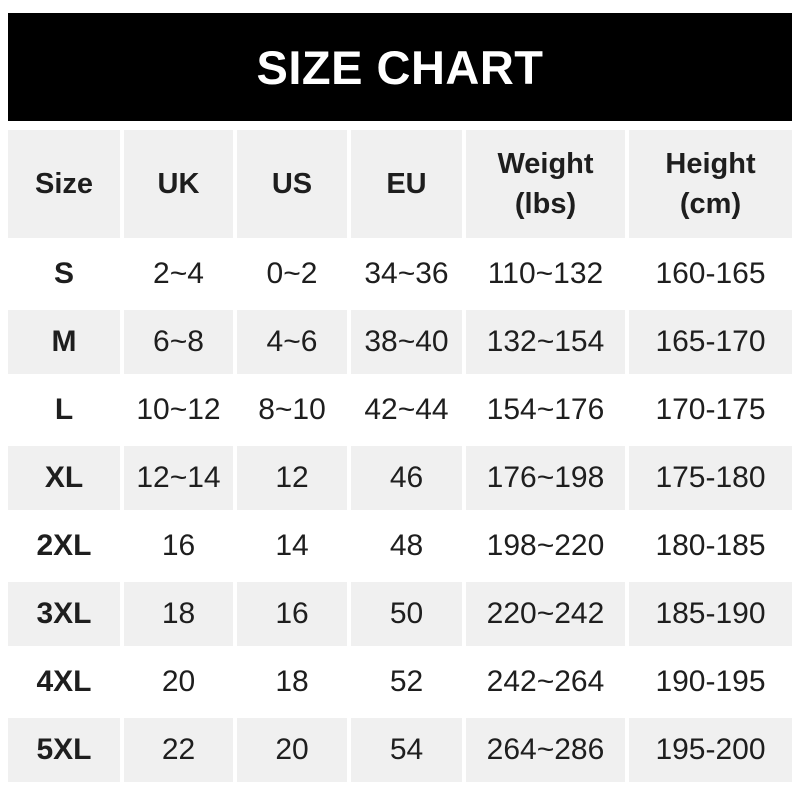 Image resolution: width=800 pixels, height=800 pixels. I want to click on table-row-xl: XL 12~14 12 46 176~198 175-180, so click(400, 478).